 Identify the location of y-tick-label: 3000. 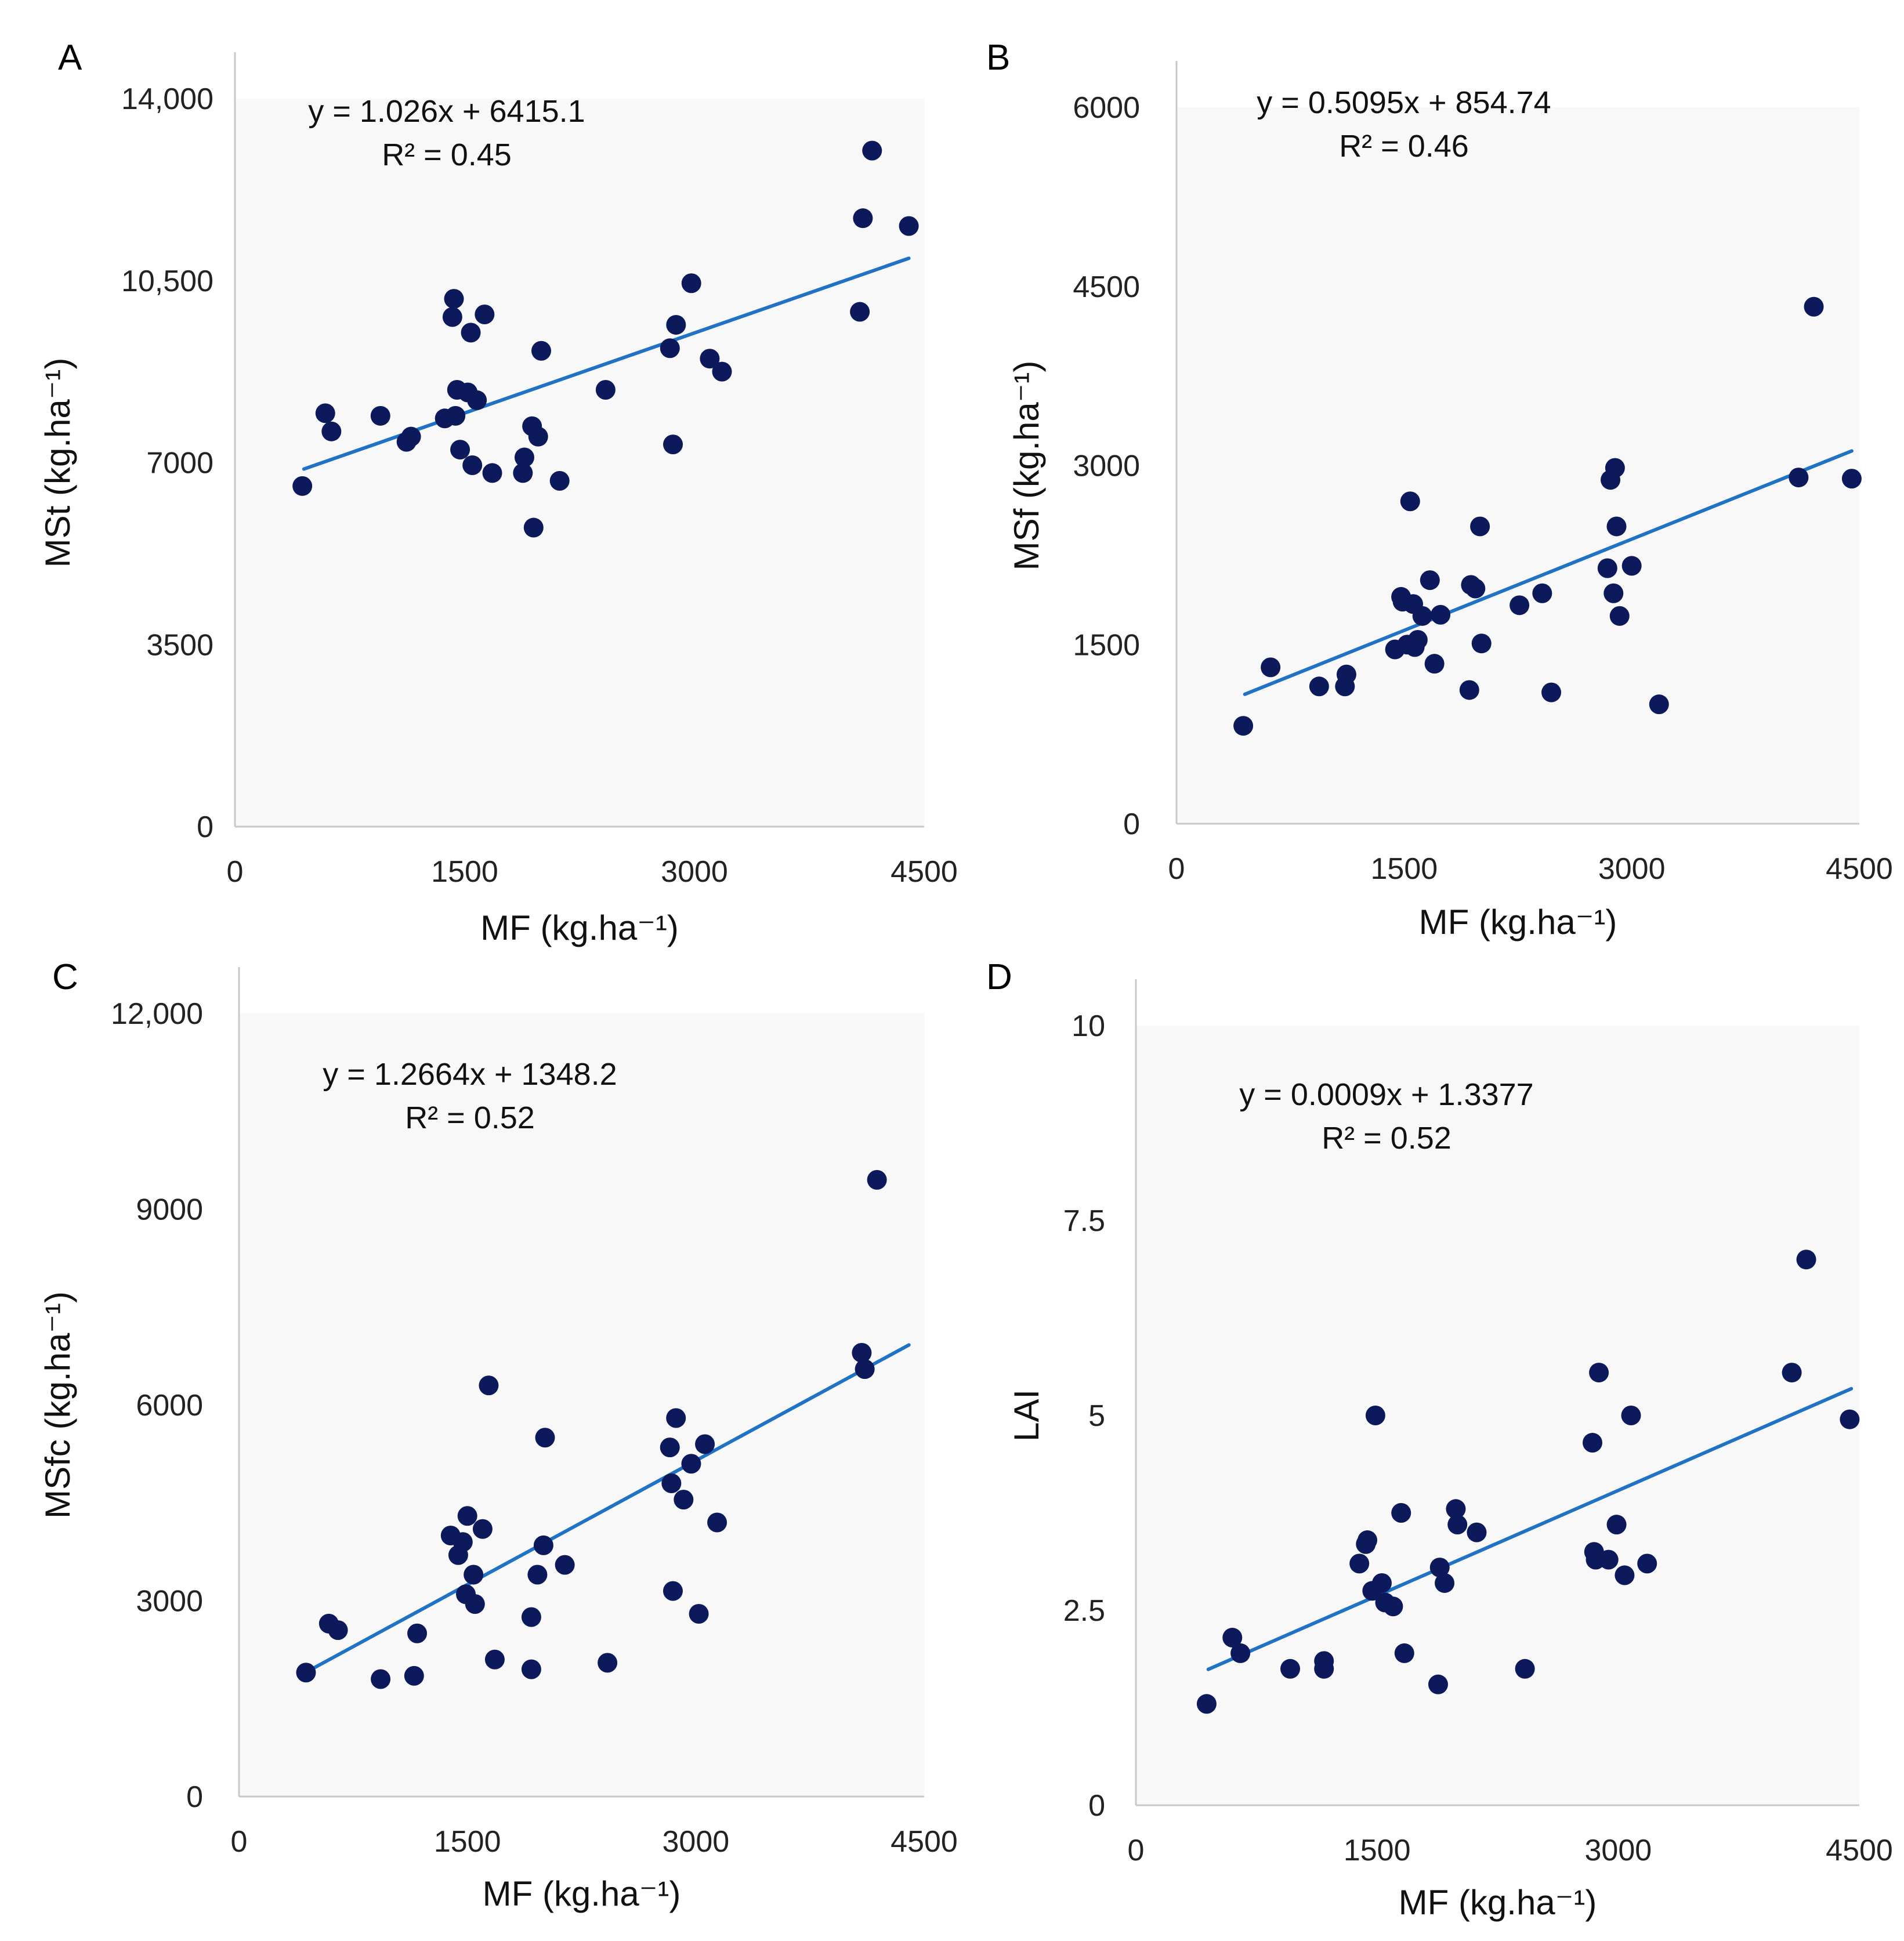
(169, 1602).